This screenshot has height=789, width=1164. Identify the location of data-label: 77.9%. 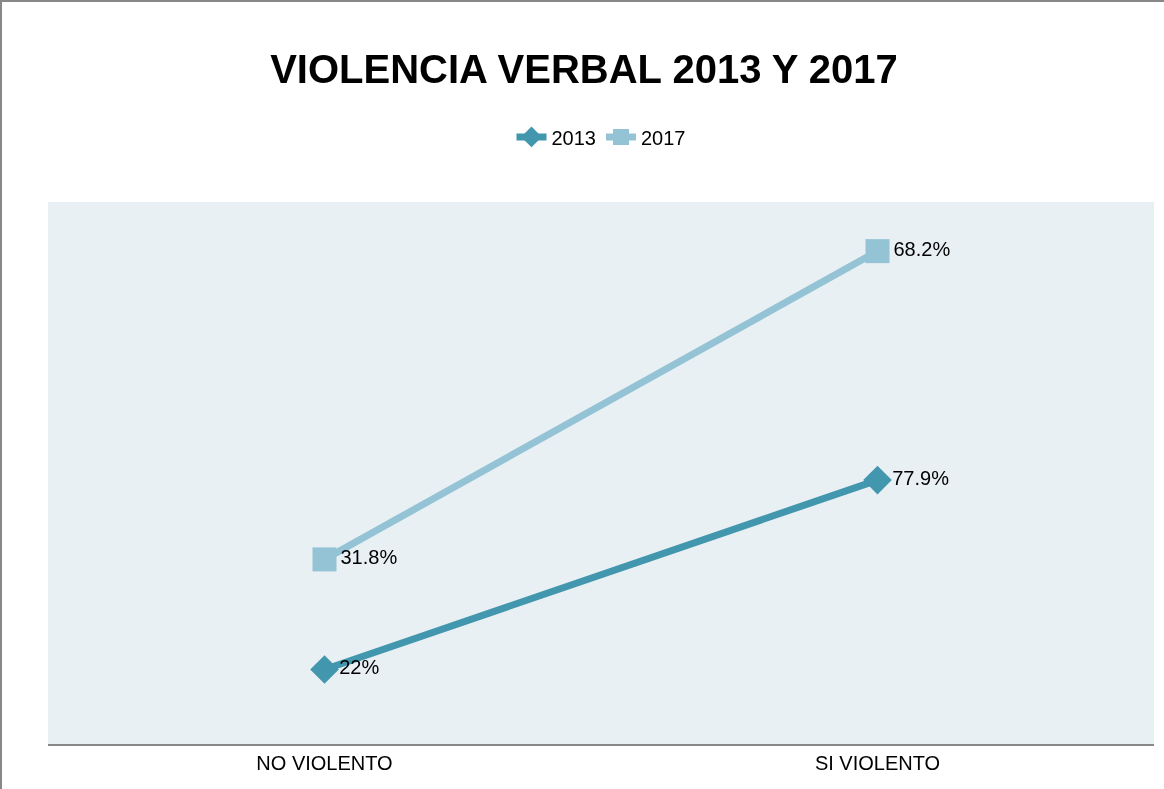
(921, 478).